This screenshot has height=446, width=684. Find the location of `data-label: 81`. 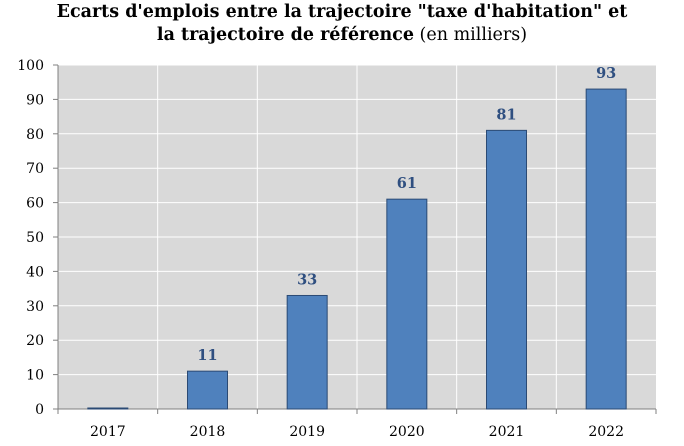

data-label: 81 is located at coordinates (506, 114).